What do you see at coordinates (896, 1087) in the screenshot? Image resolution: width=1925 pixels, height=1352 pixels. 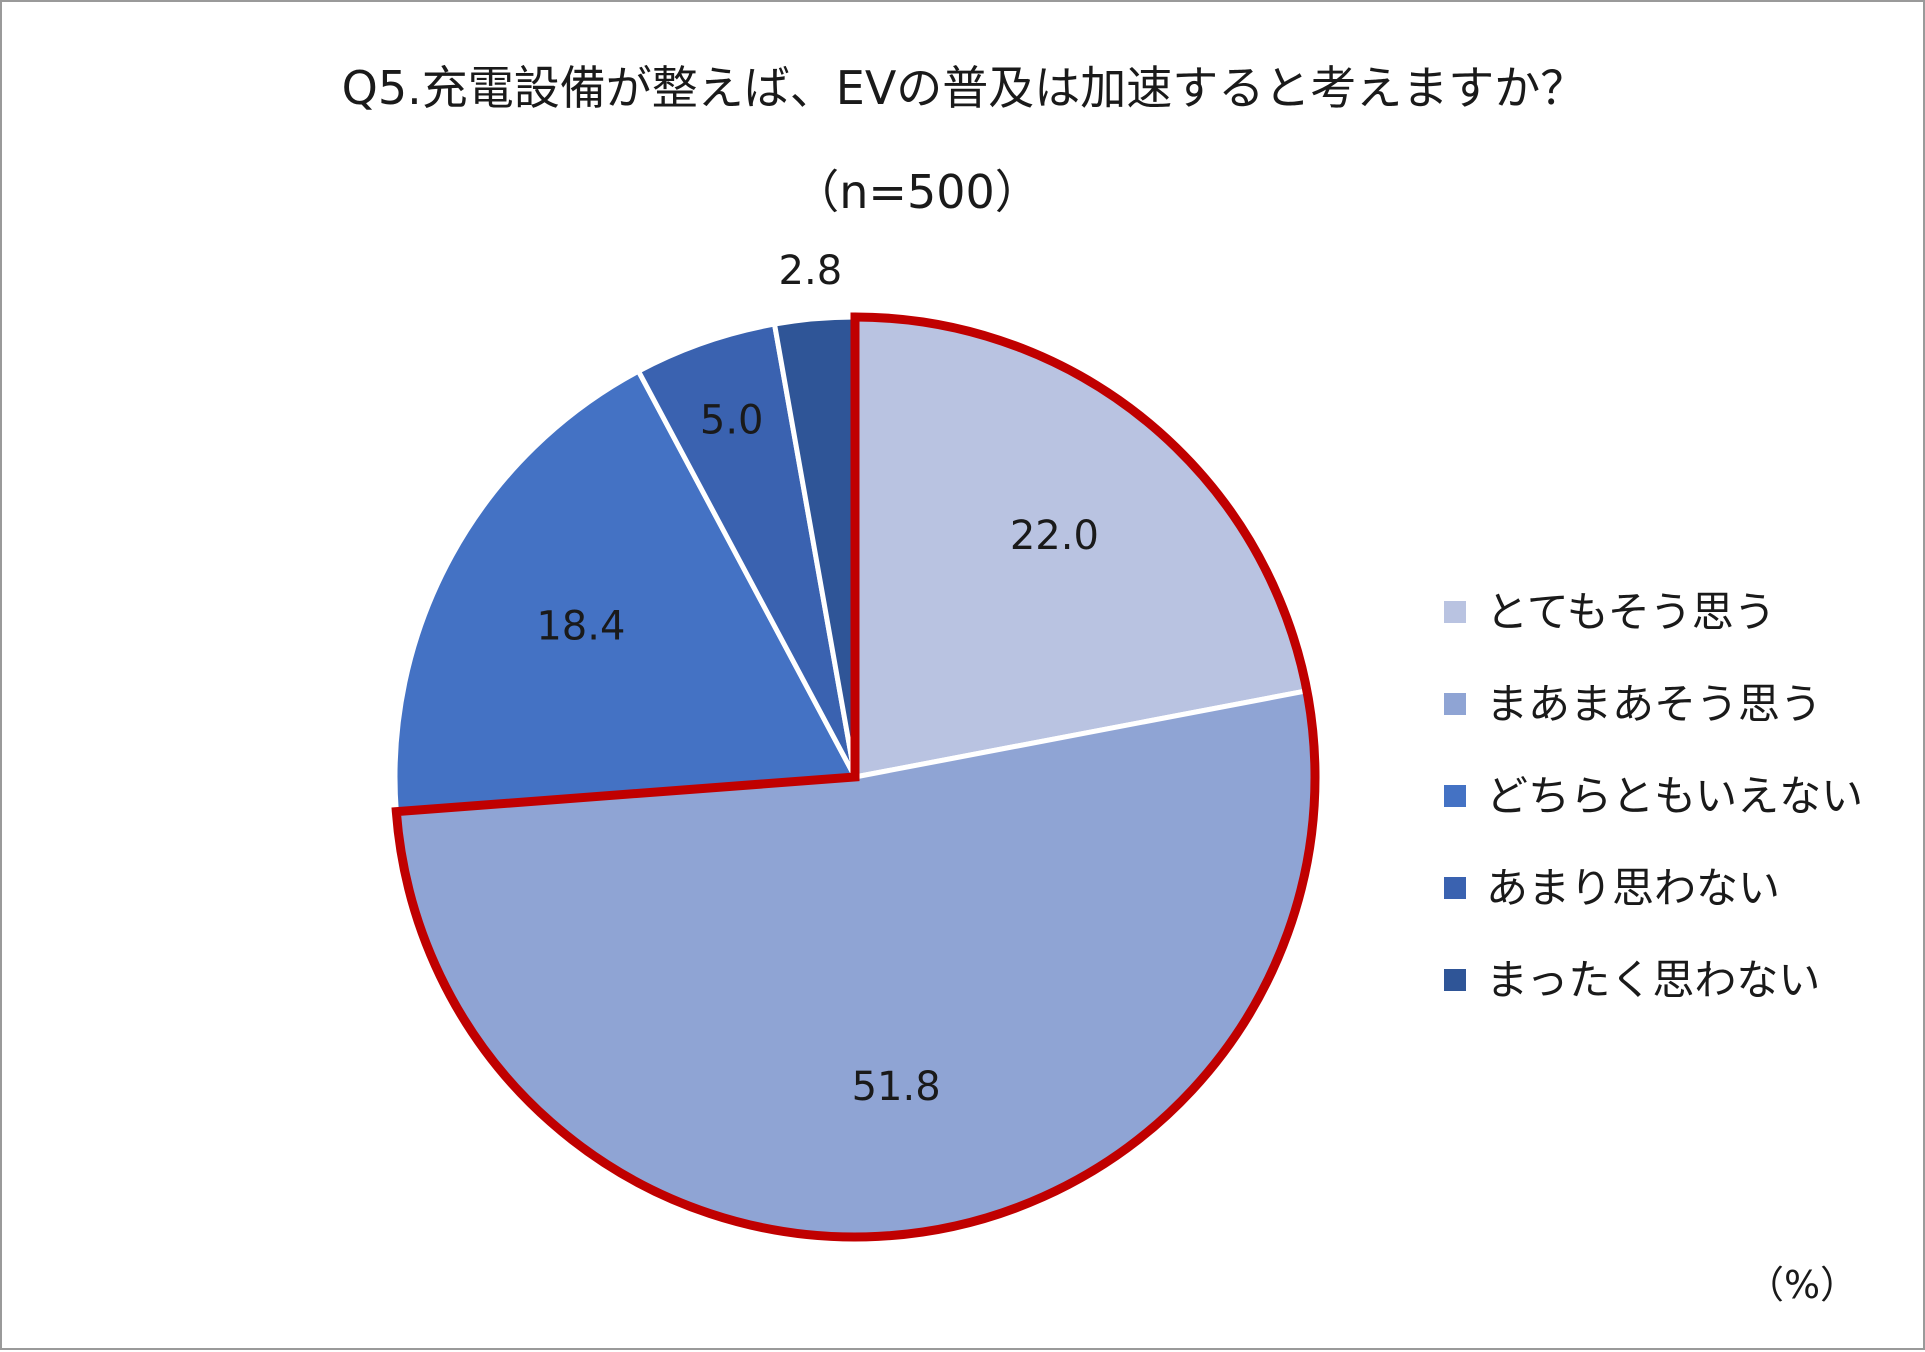 I see `data-label: 51.8` at bounding box center [896, 1087].